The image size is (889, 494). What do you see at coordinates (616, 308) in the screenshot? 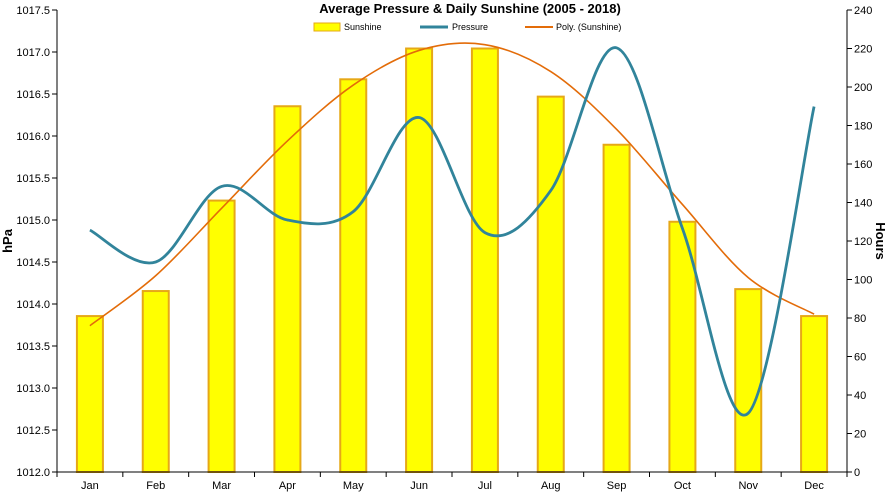
I see `bar-sunshine-sep` at bounding box center [616, 308].